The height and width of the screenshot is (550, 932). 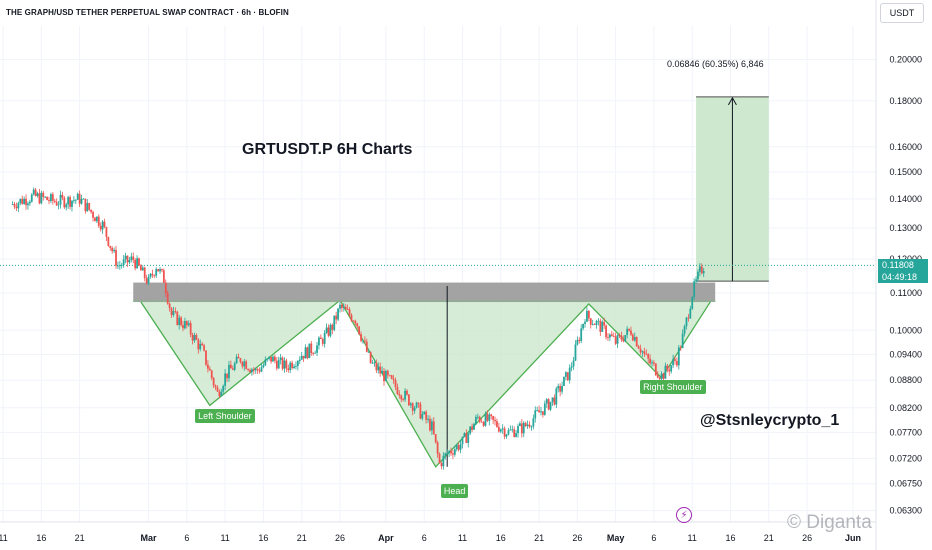 What do you see at coordinates (684, 515) in the screenshot?
I see `bolt-icon: ⚡` at bounding box center [684, 515].